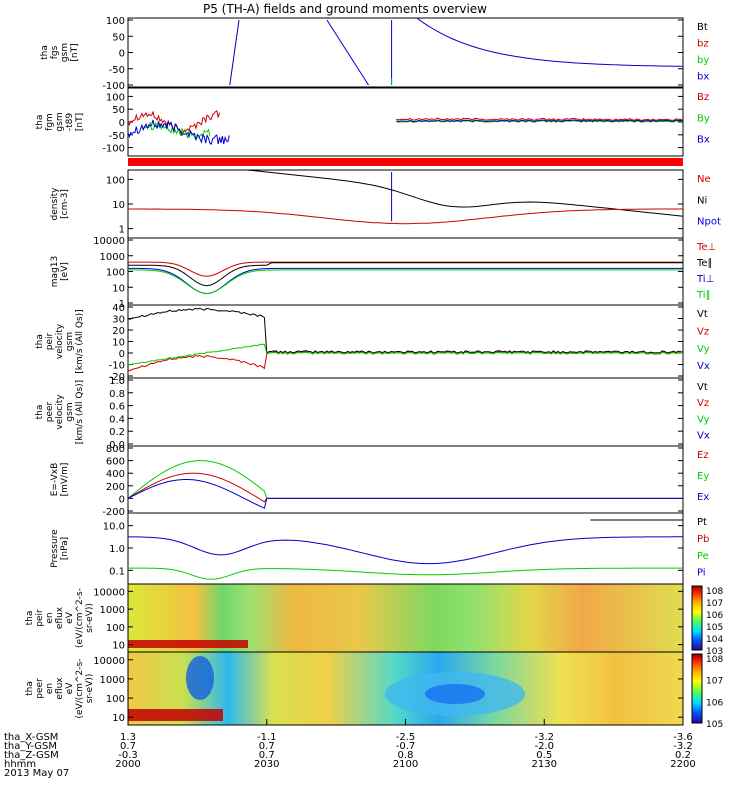  What do you see at coordinates (113, 512) in the screenshot?
I see `y-tick-label: -200` at bounding box center [113, 512].